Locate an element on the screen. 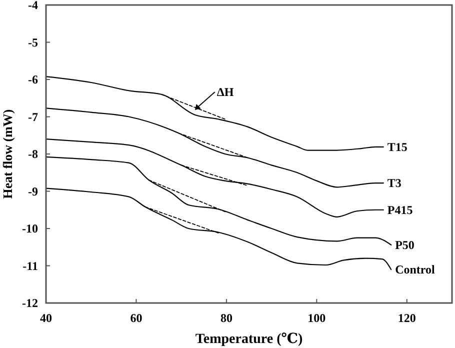 The image size is (455, 348). y-tick-label: -7 is located at coordinates (33, 117).